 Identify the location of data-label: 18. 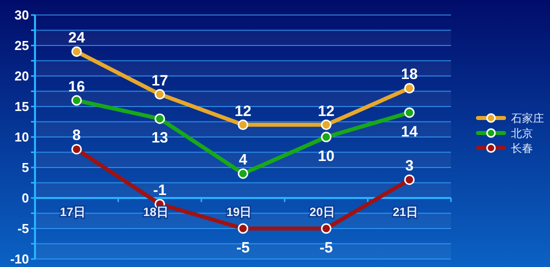
(409, 75).